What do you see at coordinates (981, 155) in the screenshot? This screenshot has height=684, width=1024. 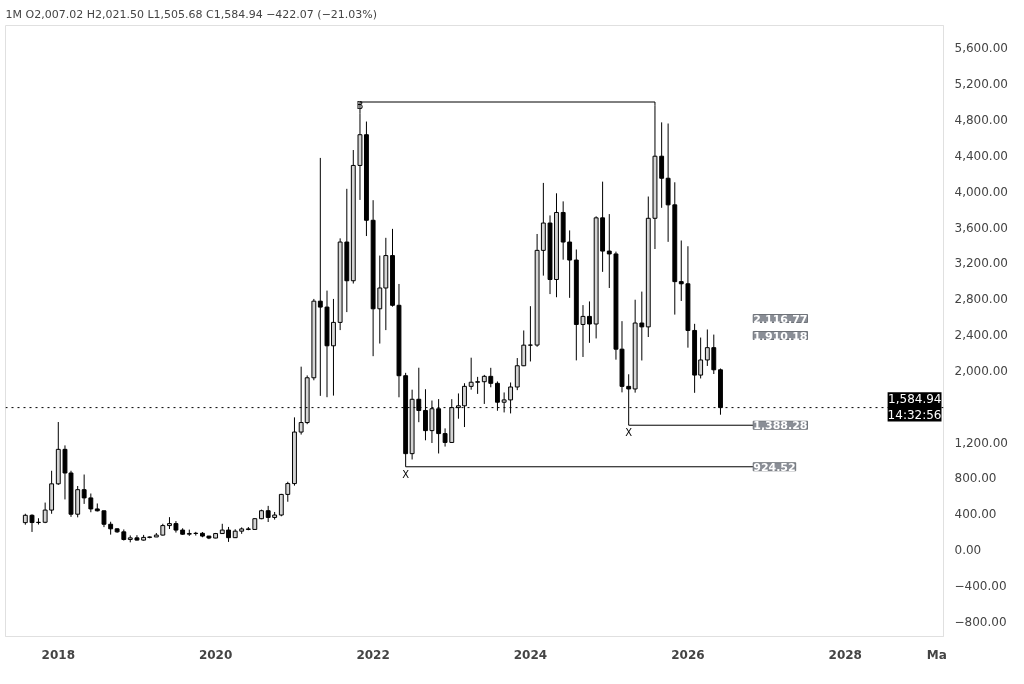 I see `y-tick-label: 4,400.00` at bounding box center [981, 155].